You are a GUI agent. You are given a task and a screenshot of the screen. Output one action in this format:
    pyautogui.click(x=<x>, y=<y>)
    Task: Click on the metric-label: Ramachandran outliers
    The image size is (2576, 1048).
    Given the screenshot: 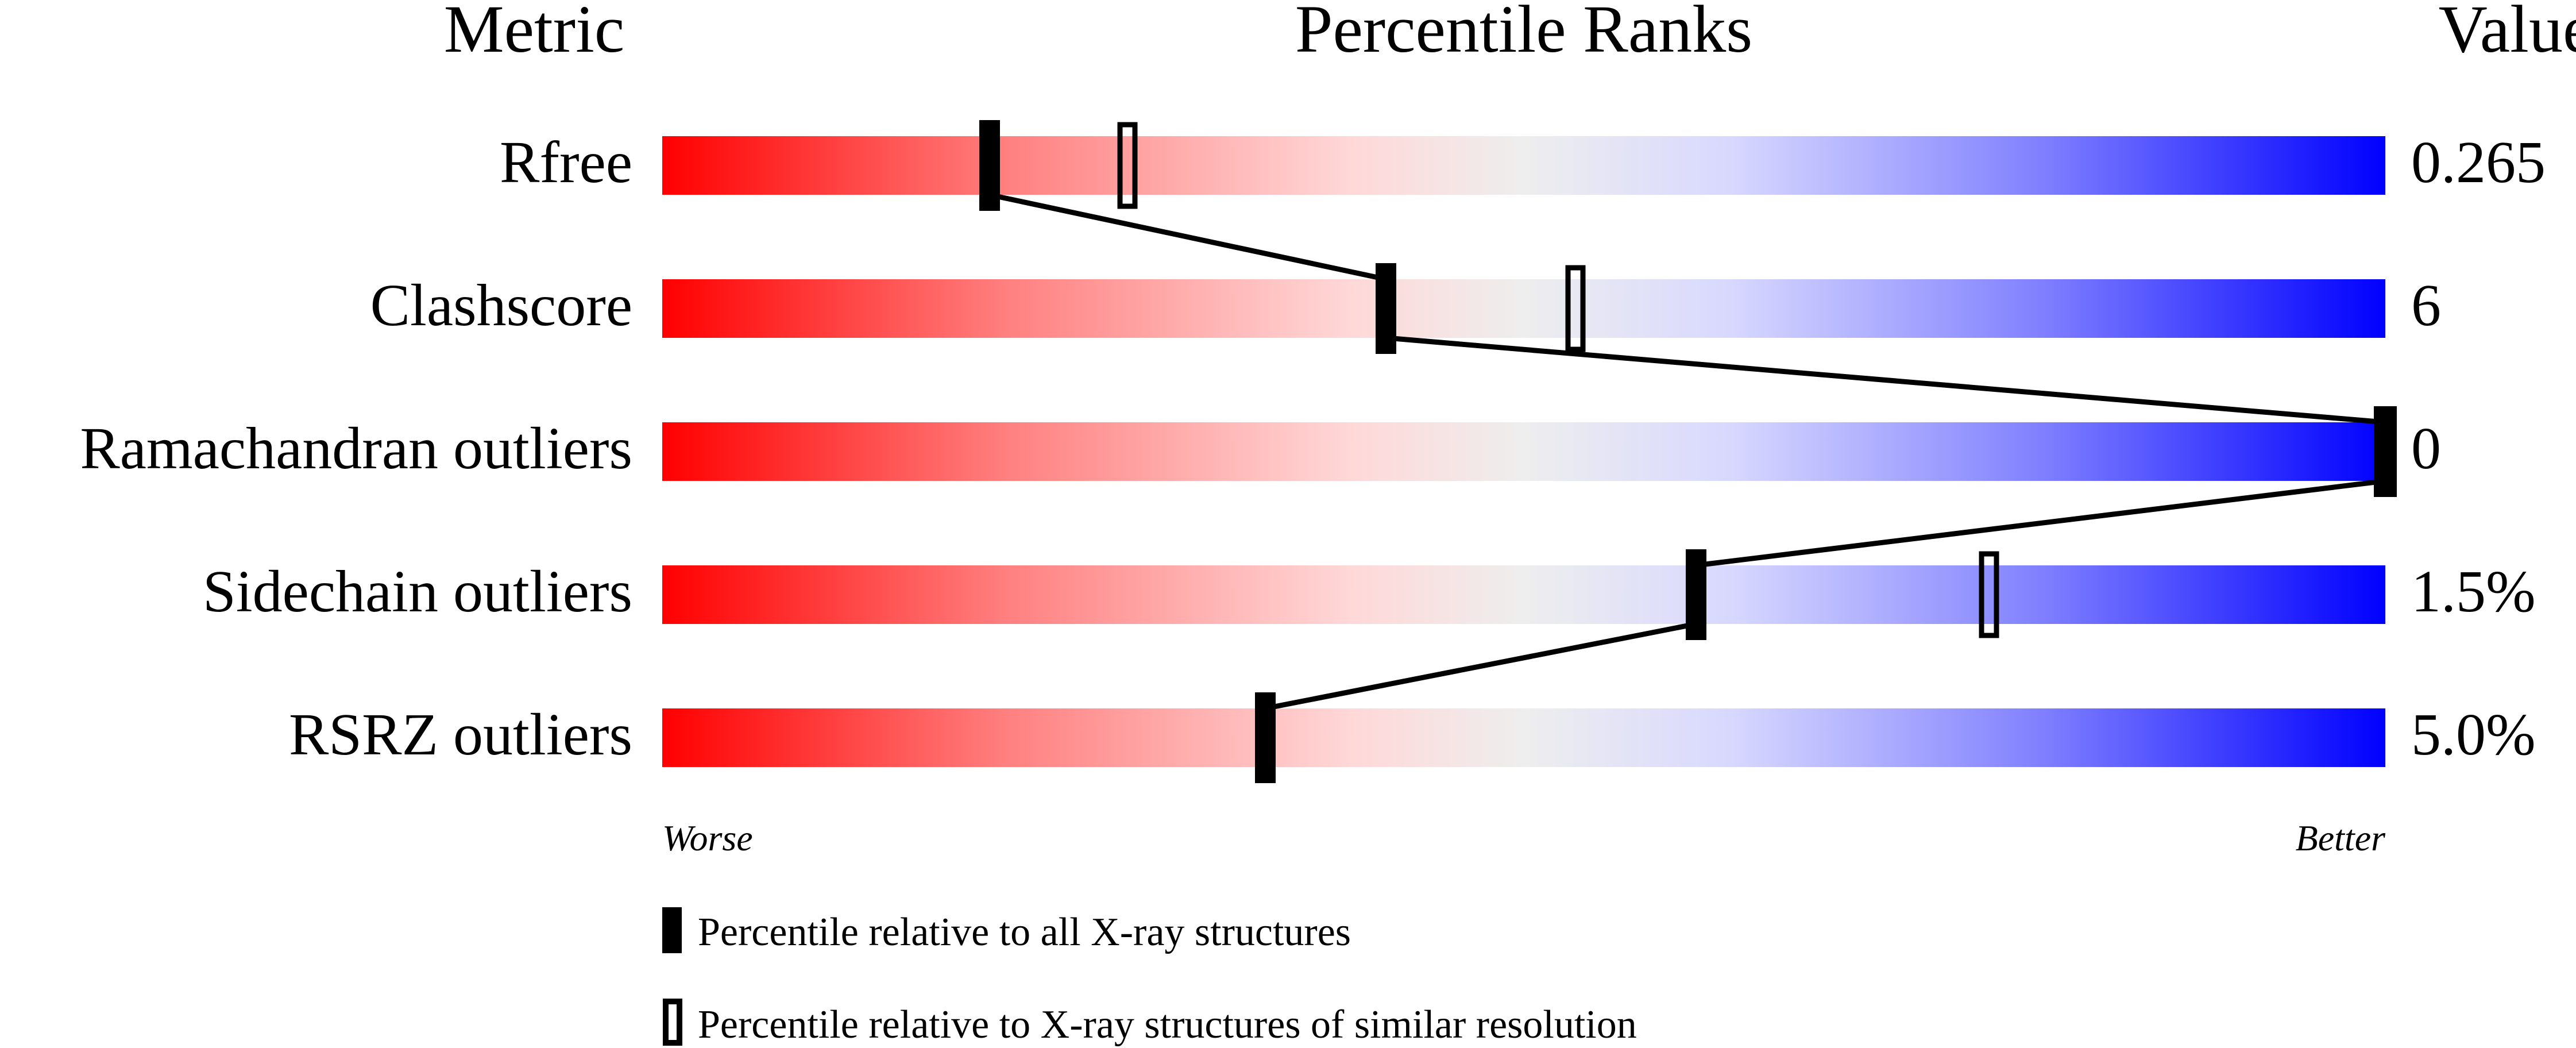 What is the action you would take?
    pyautogui.click(x=356, y=448)
    